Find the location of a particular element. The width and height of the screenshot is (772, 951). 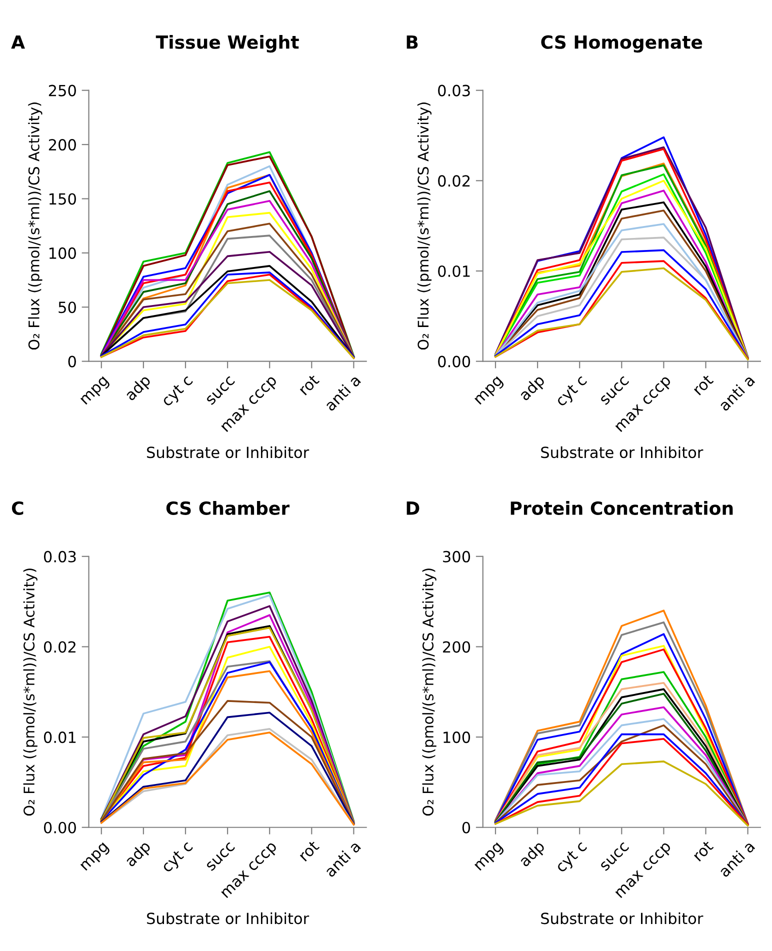

chart-title: CS Chamber is located at coordinates (228, 508).